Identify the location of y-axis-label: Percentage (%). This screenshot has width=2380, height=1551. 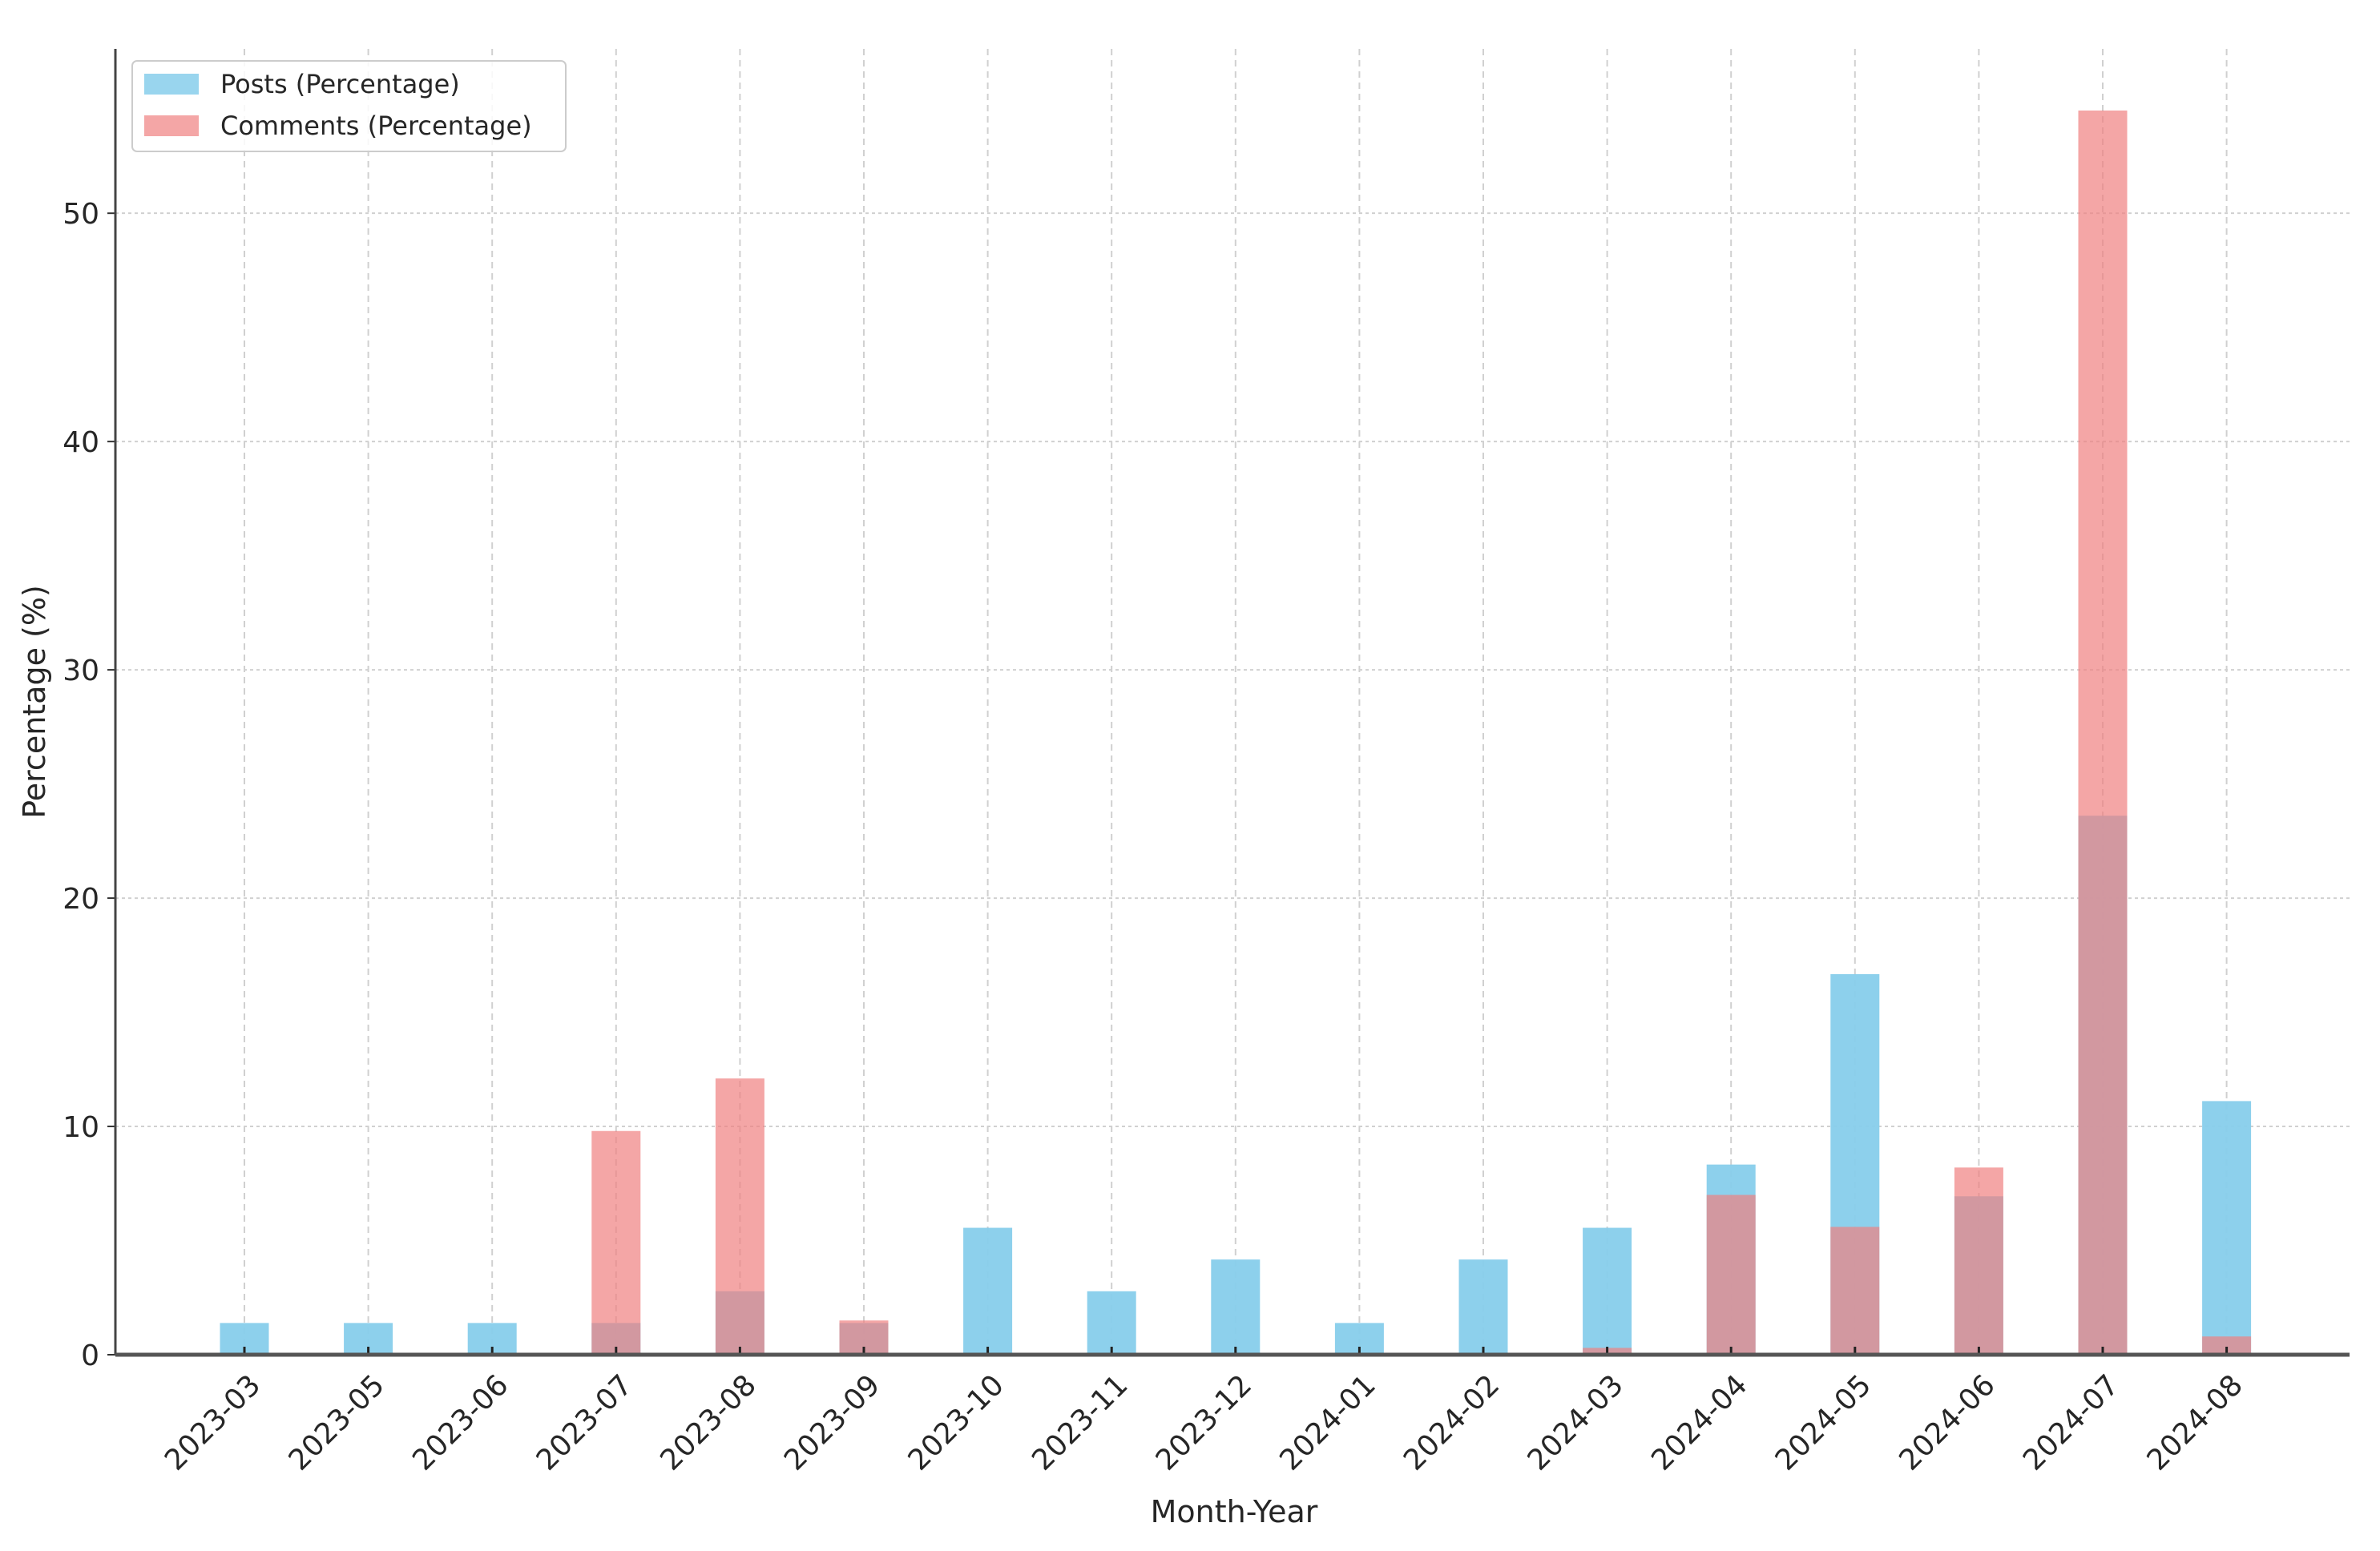
(34, 702).